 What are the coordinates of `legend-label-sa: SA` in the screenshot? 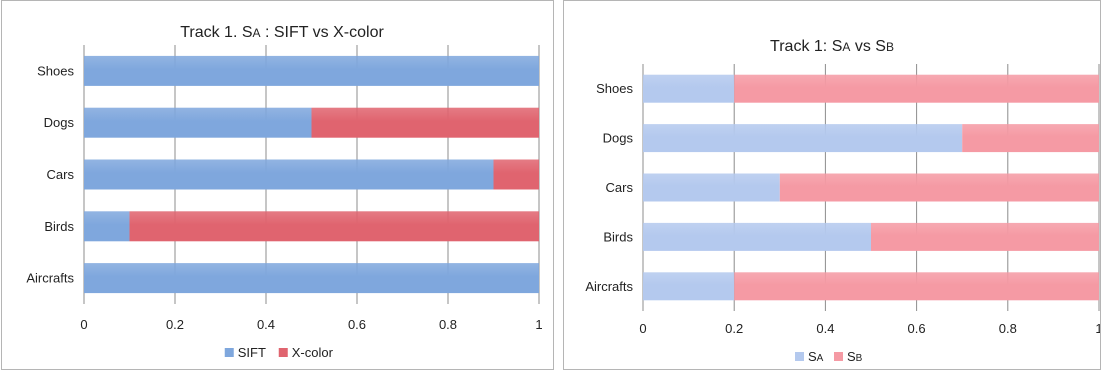 It's located at (816, 356).